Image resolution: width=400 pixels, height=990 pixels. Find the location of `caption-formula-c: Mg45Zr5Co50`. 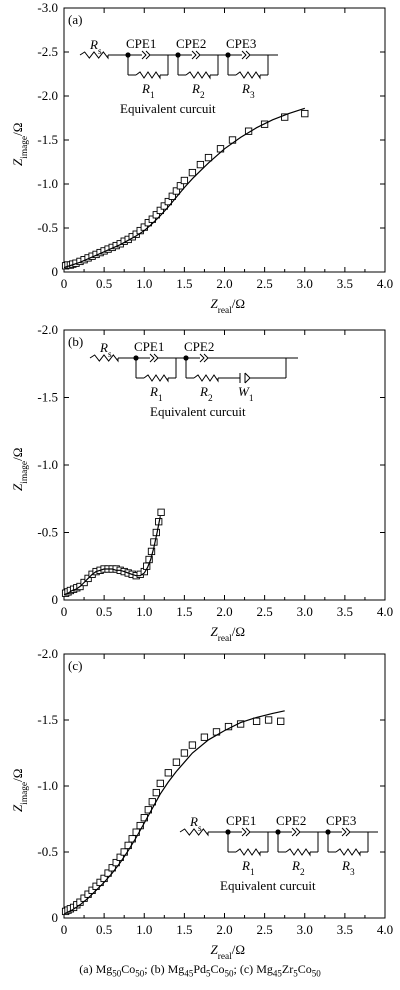

caption-formula-c: Mg45Zr5Co50 is located at coordinates (288, 970).